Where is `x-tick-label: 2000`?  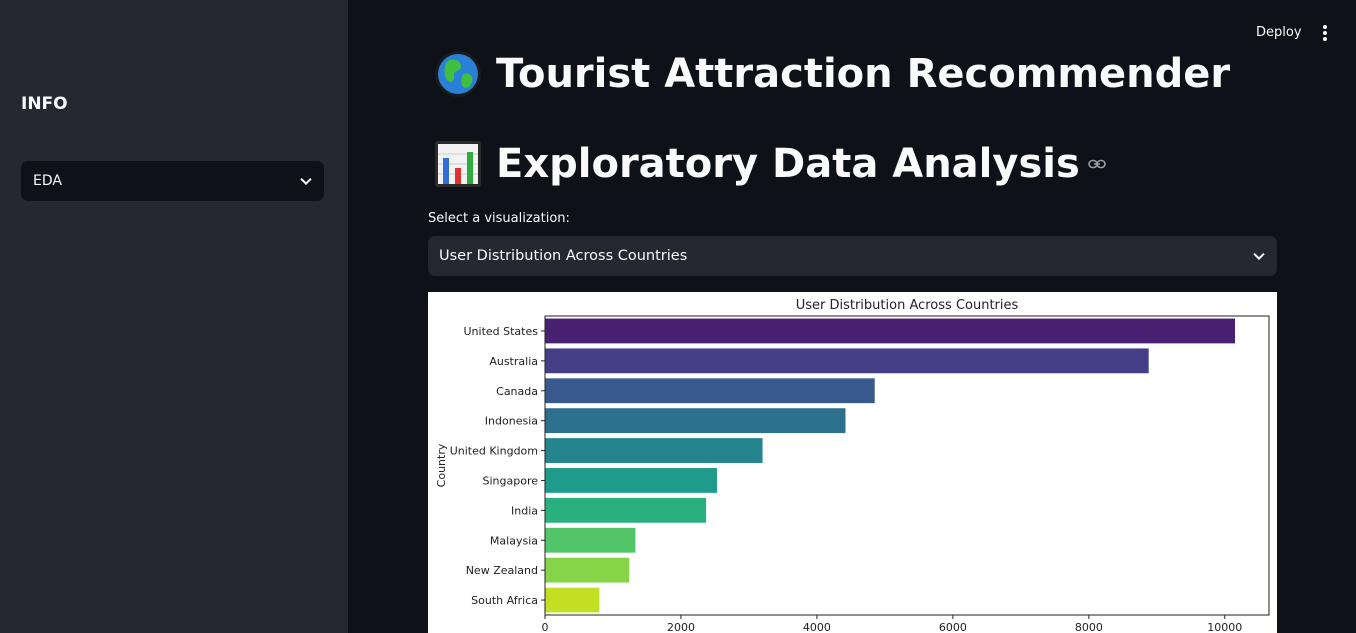 x-tick-label: 2000 is located at coordinates (681, 627).